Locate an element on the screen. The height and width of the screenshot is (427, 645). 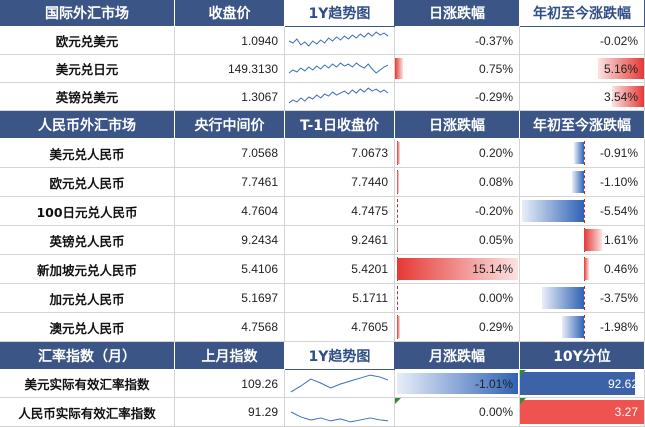
month-change: 0.00% is located at coordinates (457, 412).